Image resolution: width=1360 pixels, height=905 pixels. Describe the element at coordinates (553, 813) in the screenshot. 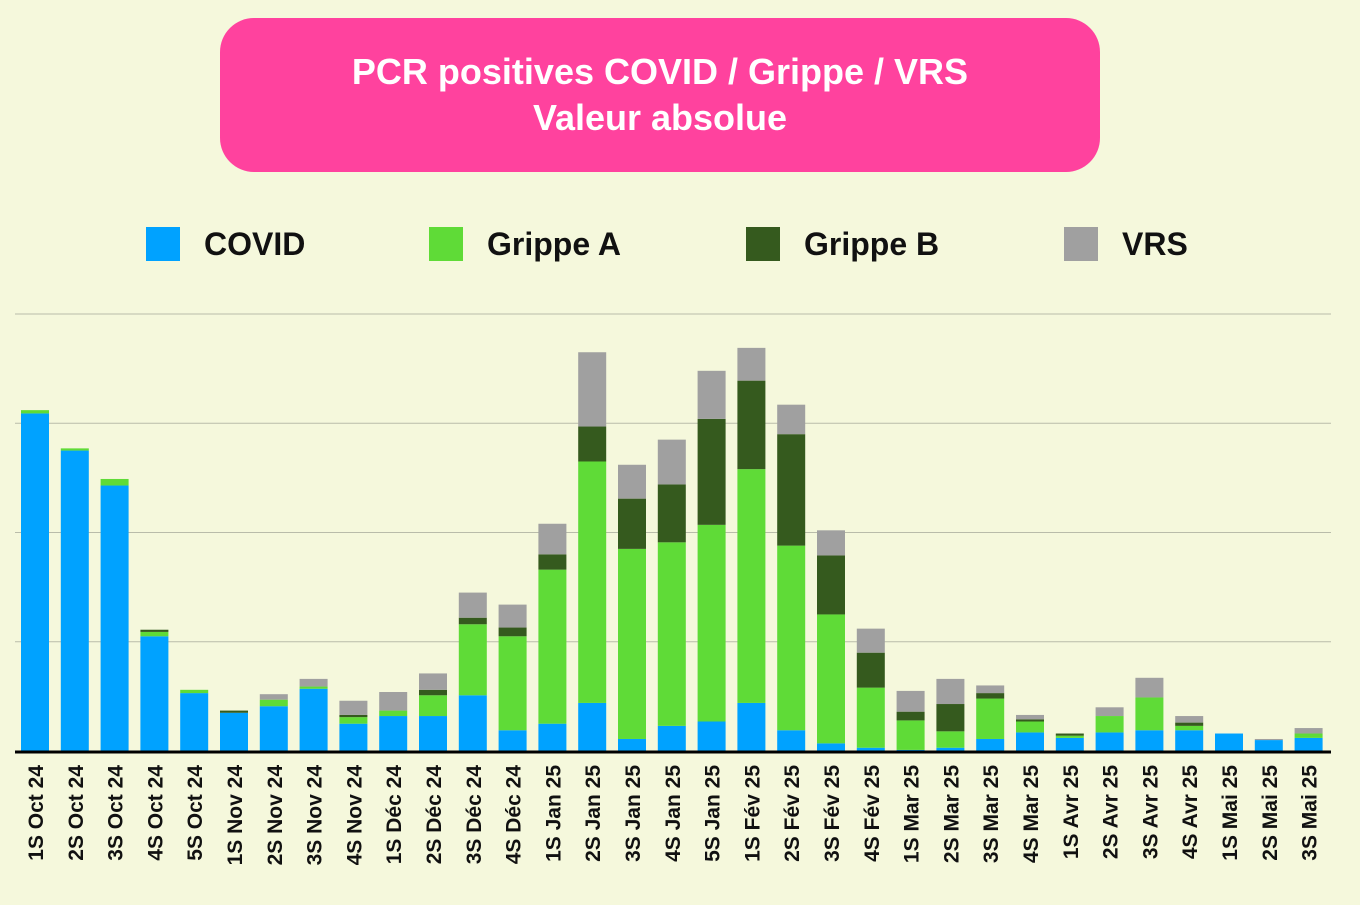

I see `x-tick-label: 1S Jan 25` at that location.